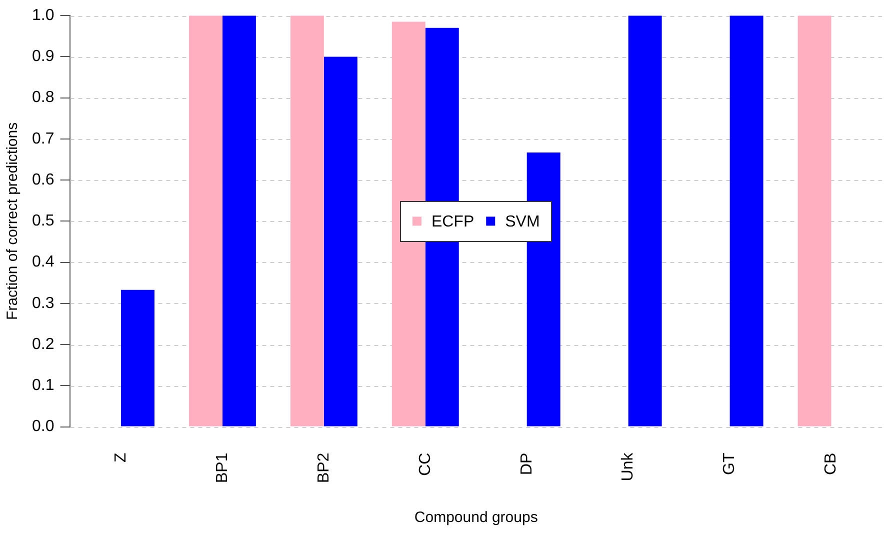 The height and width of the screenshot is (533, 884). Describe the element at coordinates (43, 262) in the screenshot. I see `y-tick-label: 0.4` at that location.